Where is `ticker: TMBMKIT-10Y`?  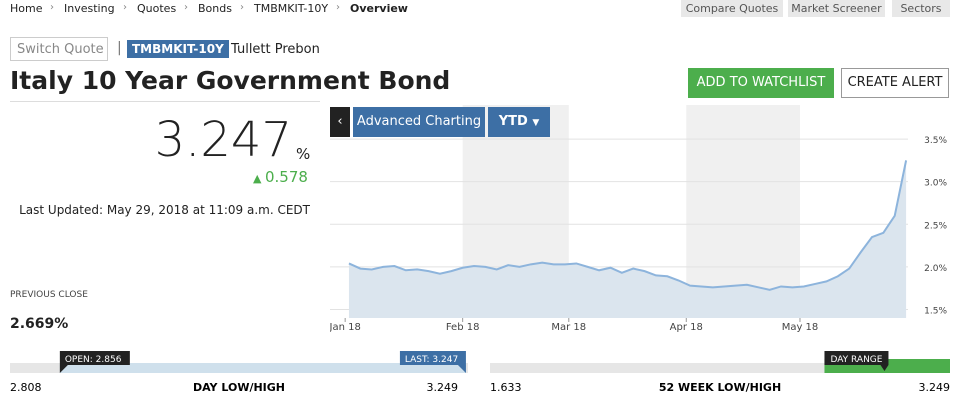 ticker: TMBMKIT-10Y is located at coordinates (178, 49).